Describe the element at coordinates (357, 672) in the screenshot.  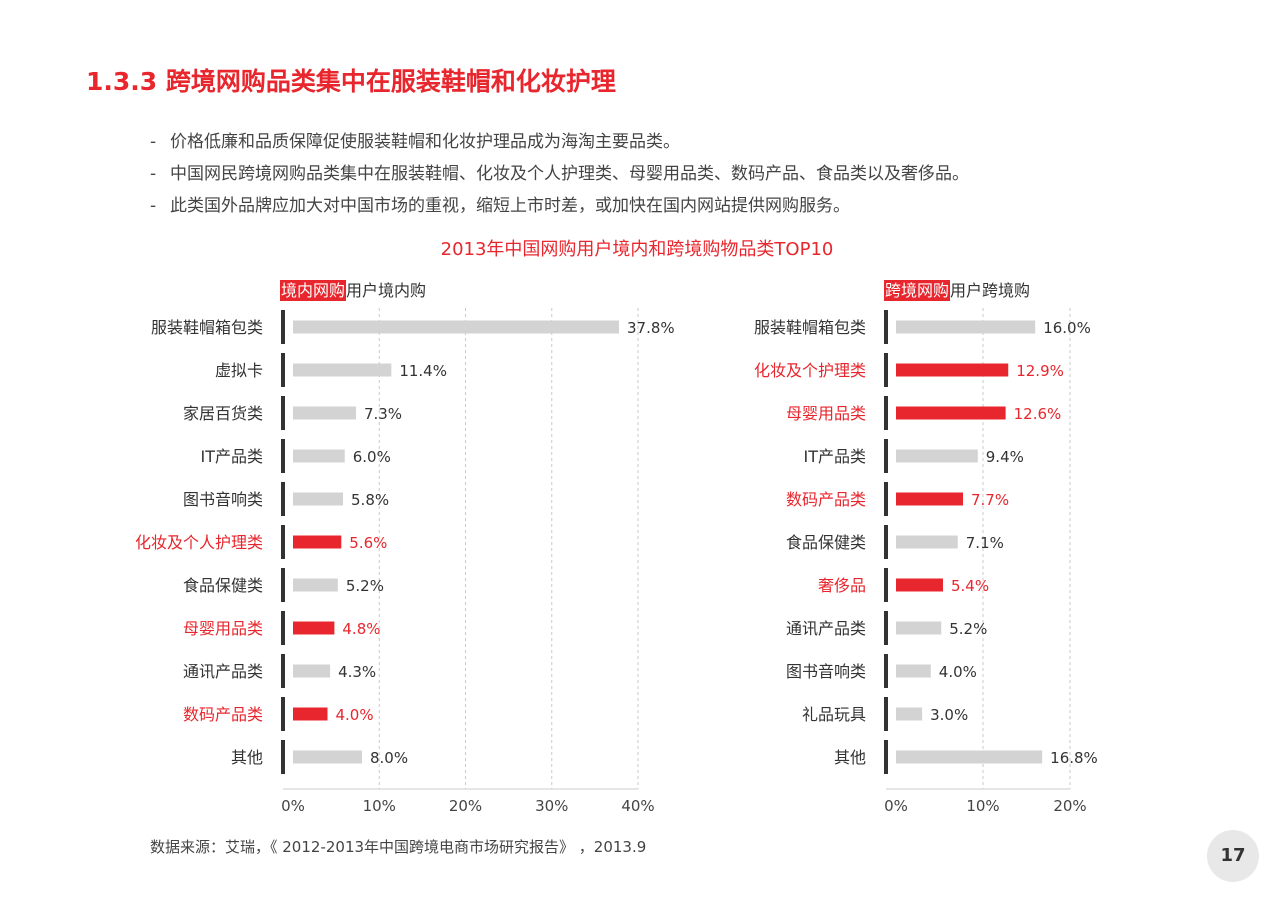
I see `domestic-value-label: 4.3%` at that location.